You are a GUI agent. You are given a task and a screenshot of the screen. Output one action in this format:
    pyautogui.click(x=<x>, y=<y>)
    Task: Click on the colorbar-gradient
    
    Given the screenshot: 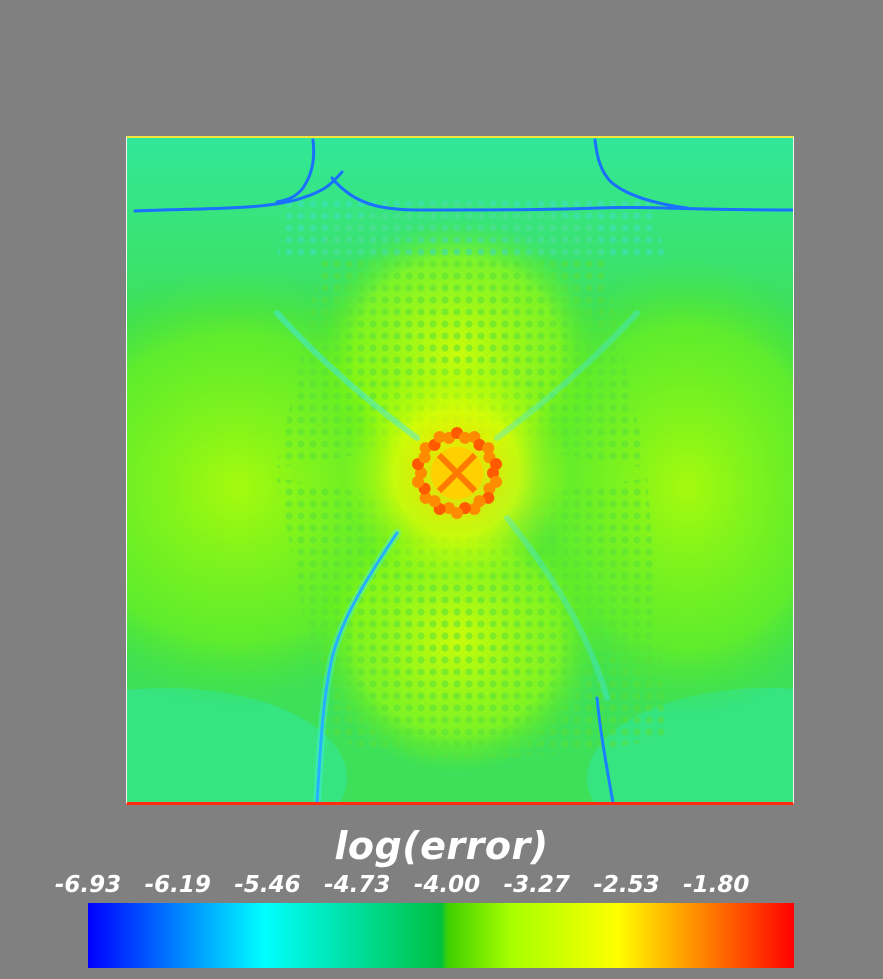 What is the action you would take?
    pyautogui.click(x=441, y=935)
    